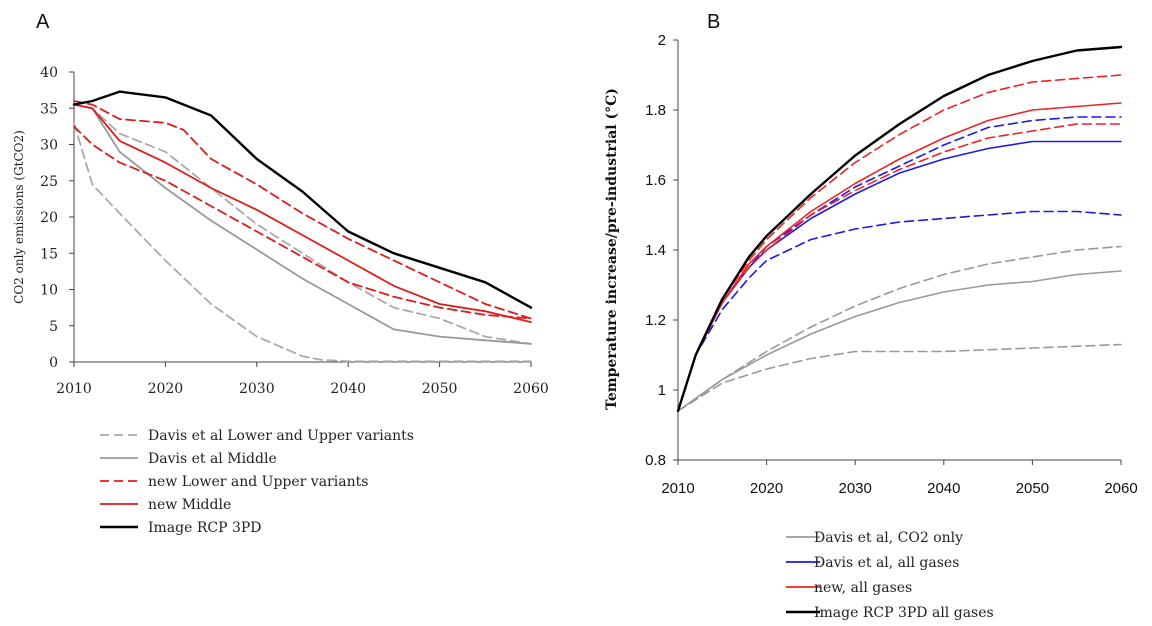 Image resolution: width=1152 pixels, height=626 pixels. I want to click on y-tick-label: 1.2, so click(655, 320).